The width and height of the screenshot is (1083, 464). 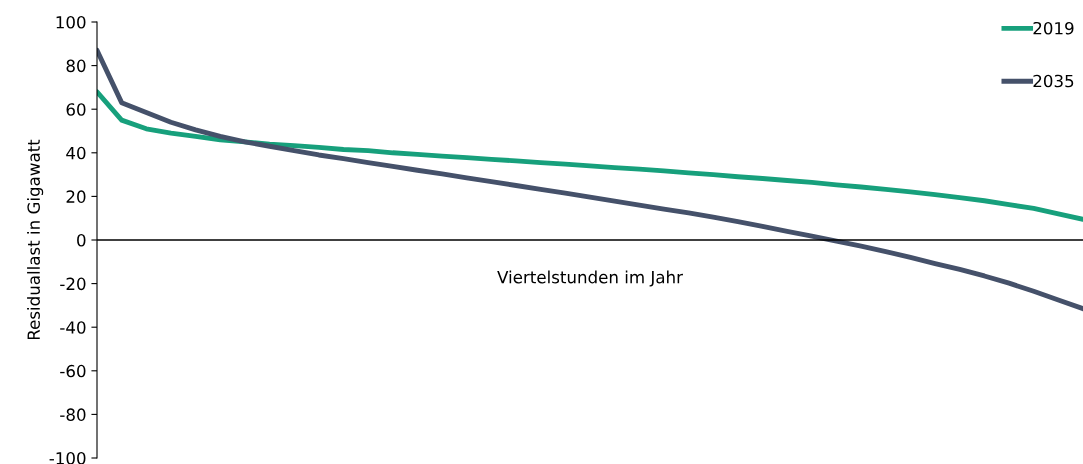 I want to click on legend-label: 2035, so click(x=1053, y=81).